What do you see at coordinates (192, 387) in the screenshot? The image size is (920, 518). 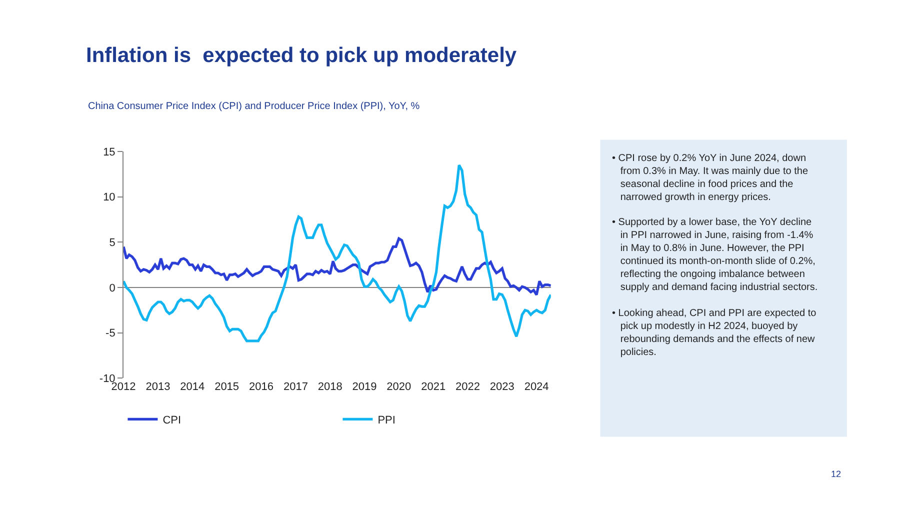 I see `x-tick-label: 2014` at bounding box center [192, 387].